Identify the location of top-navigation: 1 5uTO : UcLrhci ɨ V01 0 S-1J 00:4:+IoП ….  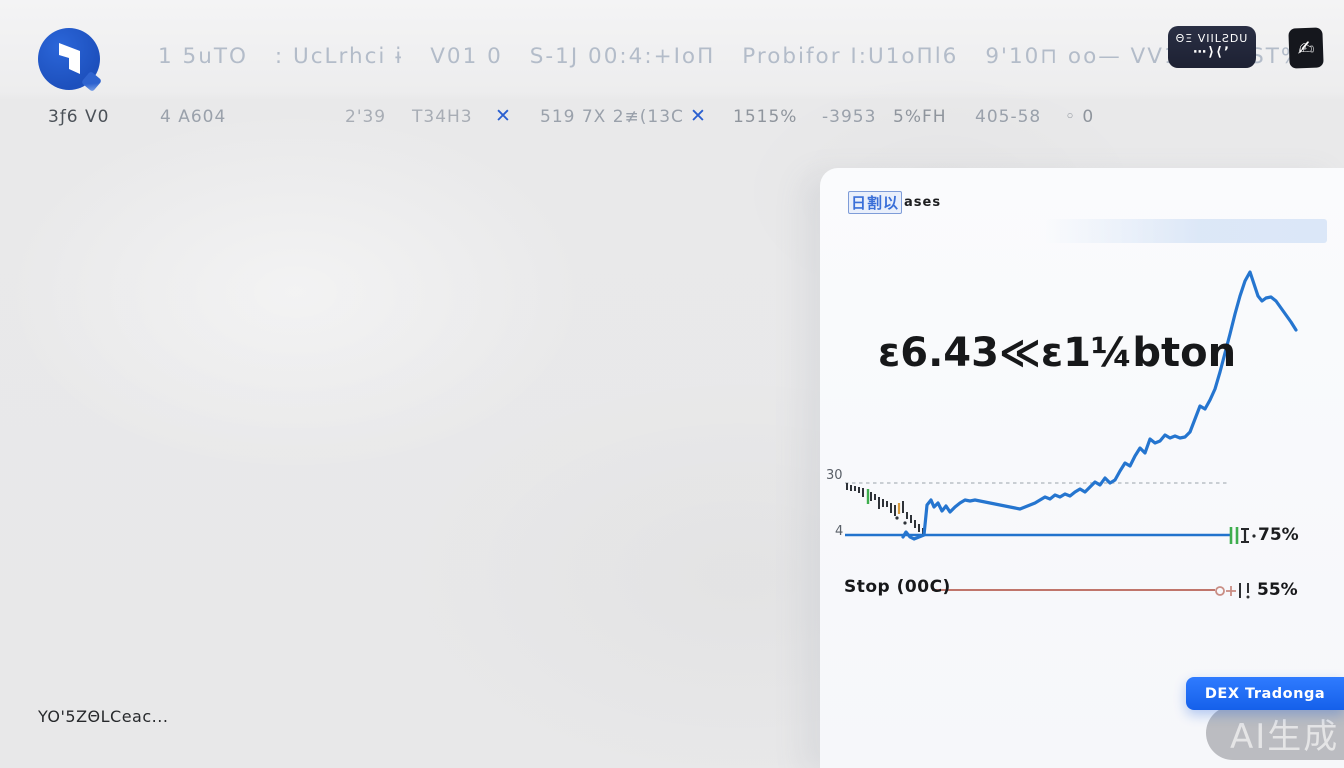
(729, 56).